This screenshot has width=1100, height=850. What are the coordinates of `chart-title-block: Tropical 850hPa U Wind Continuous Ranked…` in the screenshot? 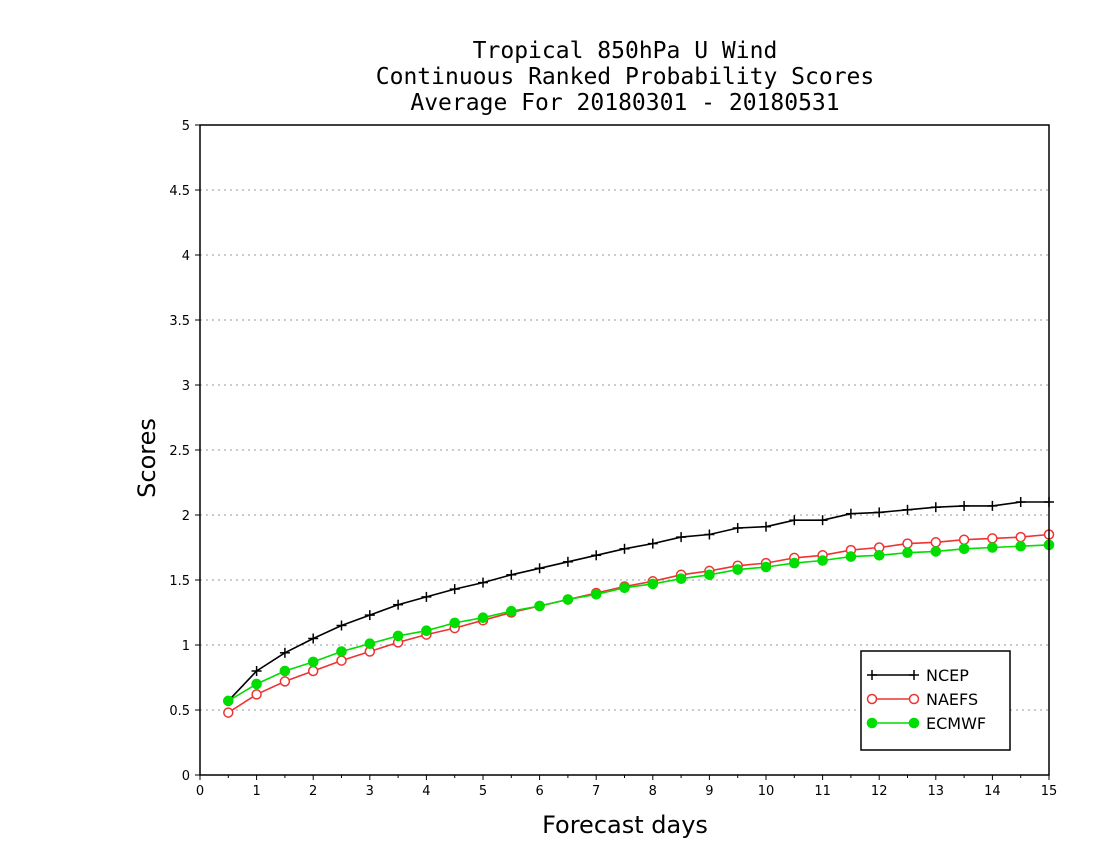 It's located at (625, 77).